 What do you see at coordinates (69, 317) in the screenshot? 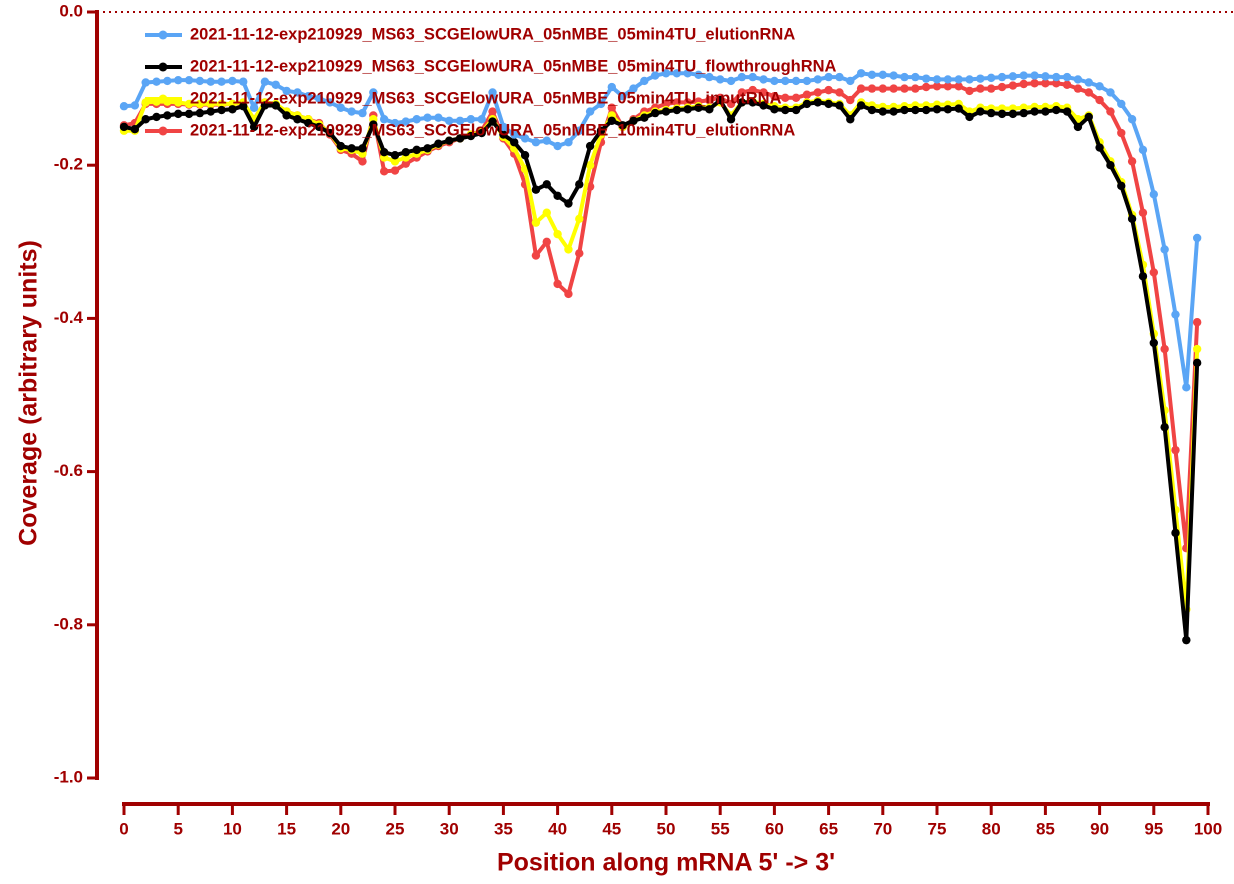
I see `y-tick-label: -0.4` at bounding box center [69, 317].